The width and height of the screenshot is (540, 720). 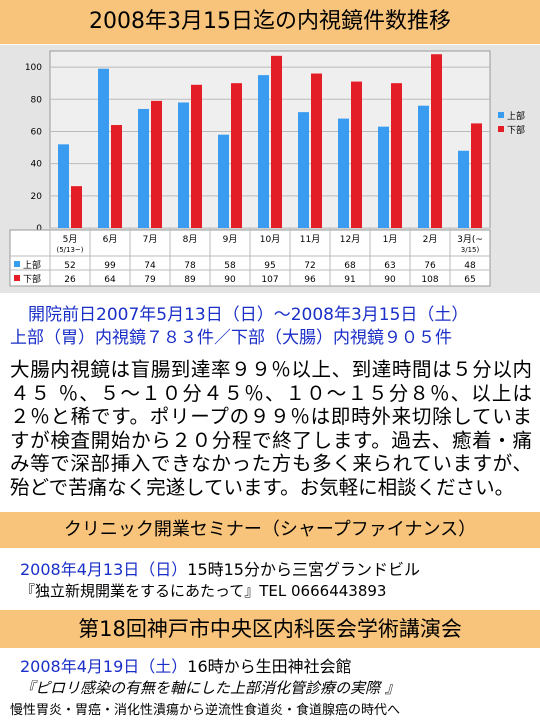 I want to click on table-value: 78, so click(x=190, y=266).